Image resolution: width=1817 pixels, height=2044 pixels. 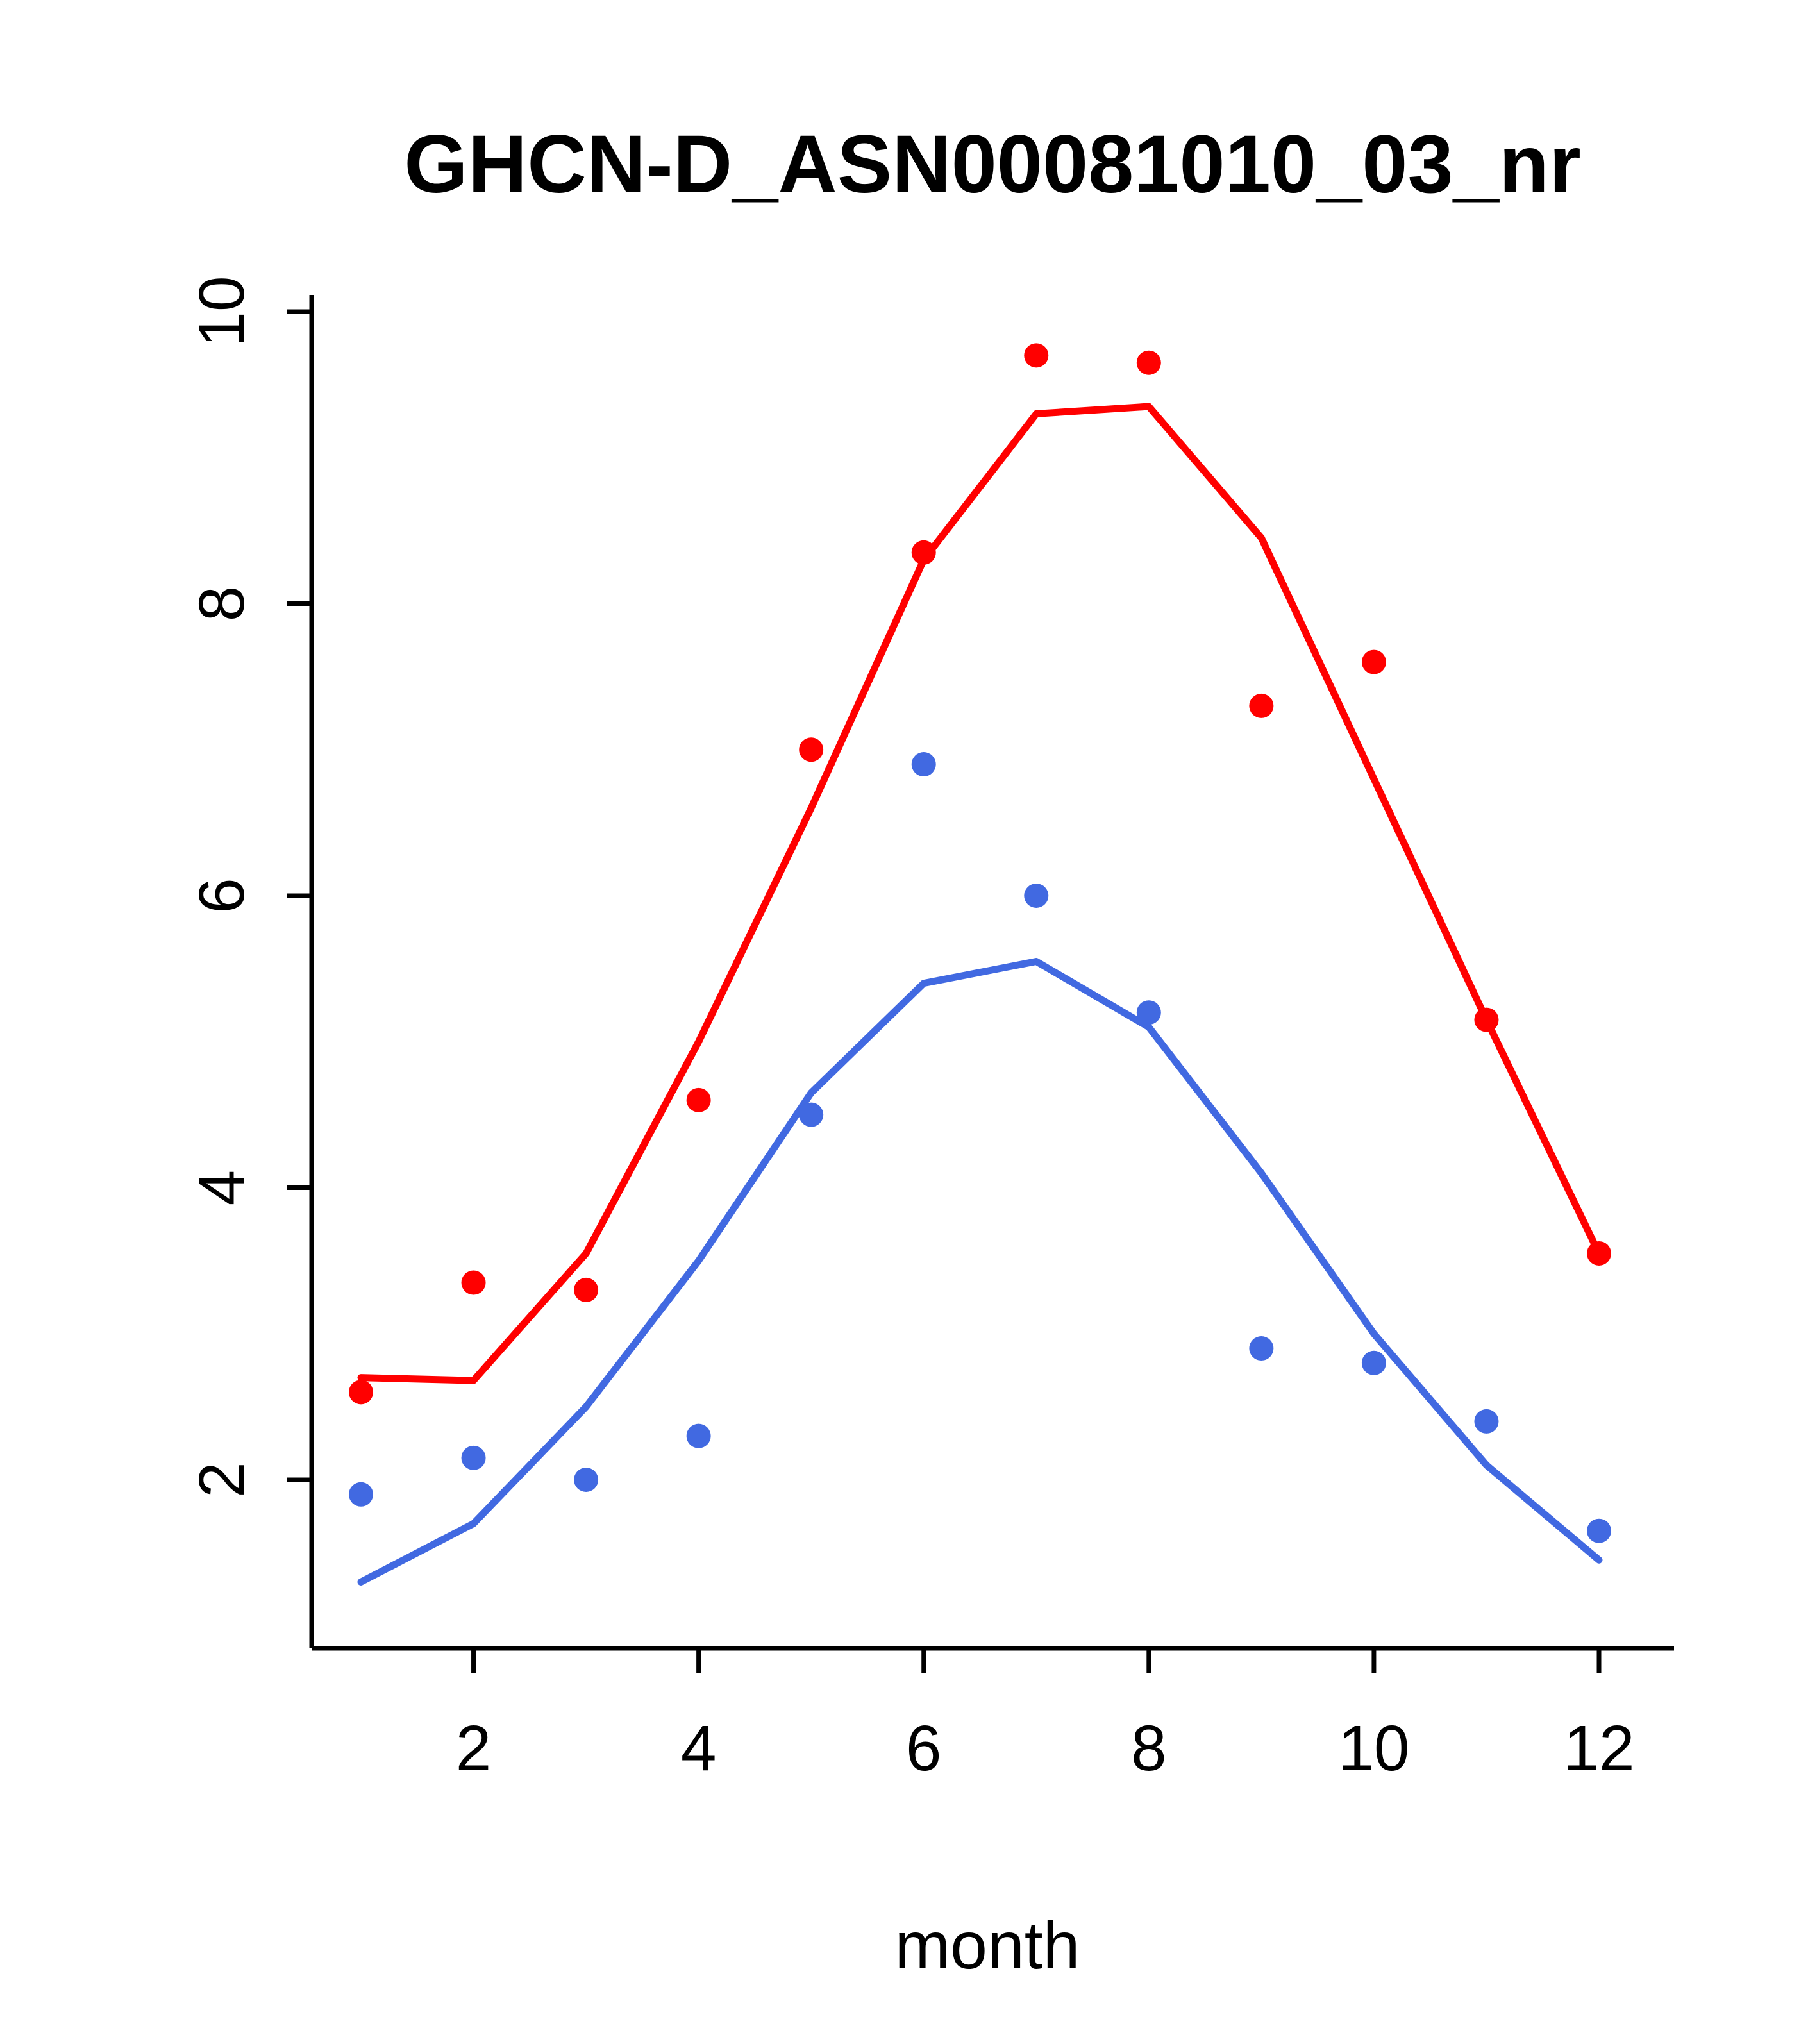 I want to click on x-tick-label: 12, so click(x=1598, y=1748).